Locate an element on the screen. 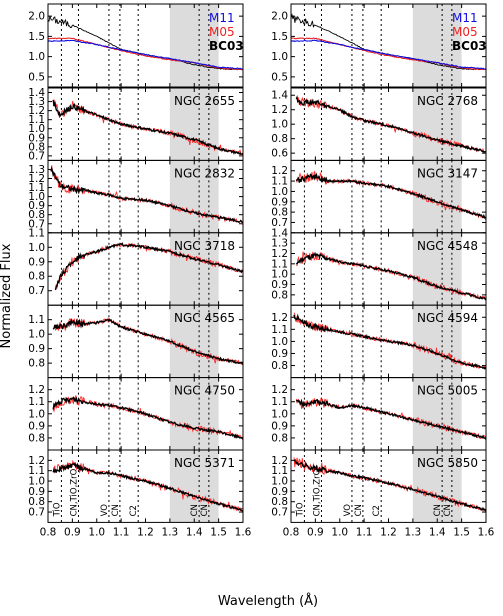  panel-galaxy-3: 0.70.80.91.01.11.2 NGC 3147 is located at coordinates (379, 196).